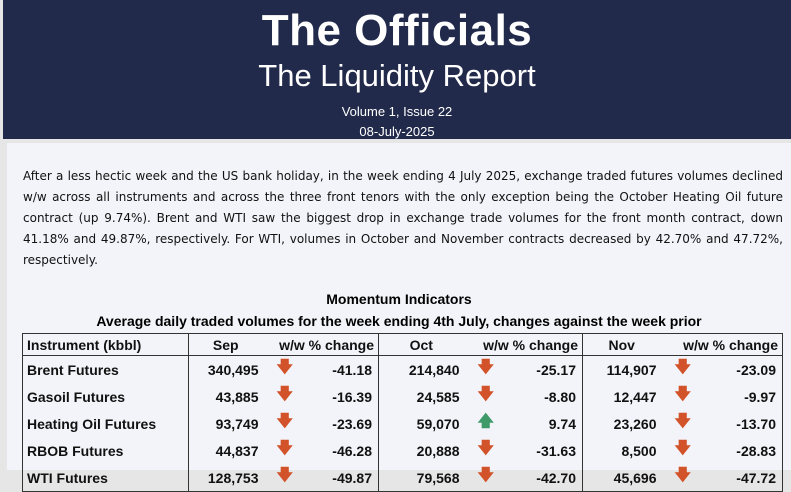 This screenshot has height=492, width=791. Describe the element at coordinates (631, 369) in the screenshot. I see `volume-cell: 114,907` at that location.